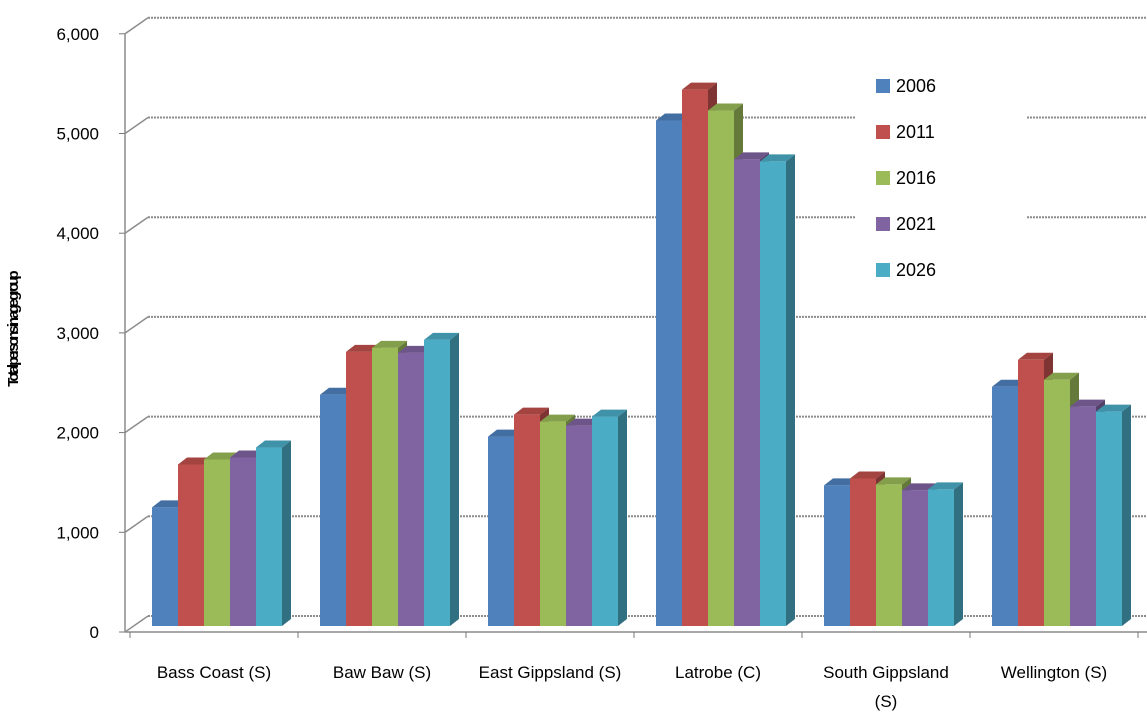 The width and height of the screenshot is (1147, 713). I want to click on y-tick-label: 3,000, so click(77, 333).